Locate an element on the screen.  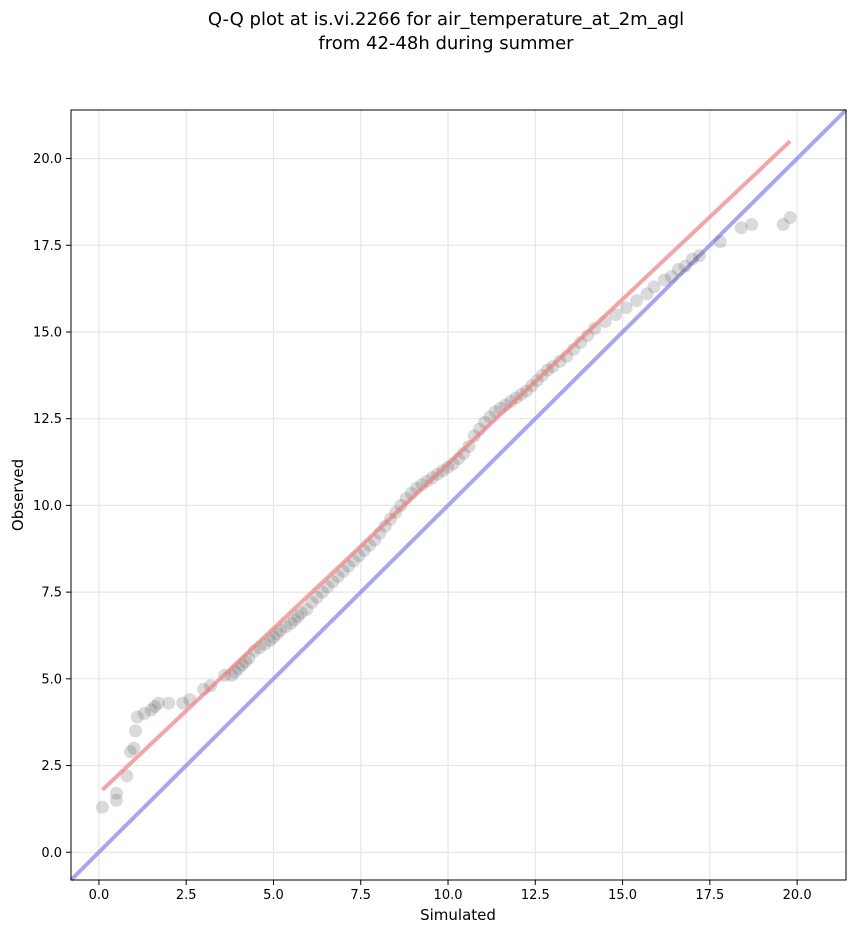
x-tick-label: 10.0 is located at coordinates (448, 895).